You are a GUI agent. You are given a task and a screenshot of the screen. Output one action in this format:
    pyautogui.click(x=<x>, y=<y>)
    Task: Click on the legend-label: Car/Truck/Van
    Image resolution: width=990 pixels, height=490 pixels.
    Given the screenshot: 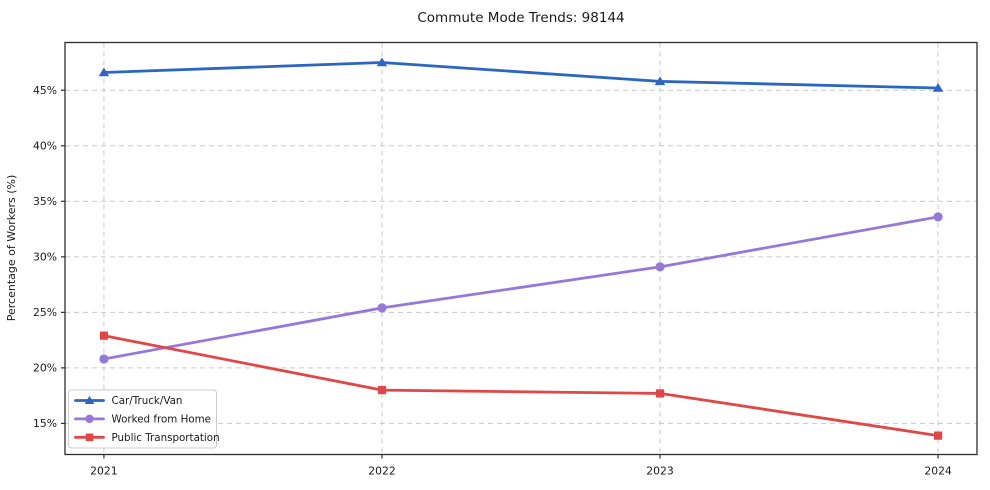 What is the action you would take?
    pyautogui.click(x=147, y=401)
    